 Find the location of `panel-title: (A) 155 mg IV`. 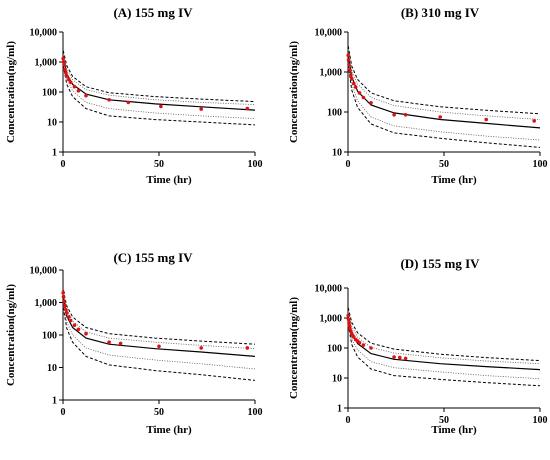

panel-title: (A) 155 mg IV is located at coordinates (153, 12).